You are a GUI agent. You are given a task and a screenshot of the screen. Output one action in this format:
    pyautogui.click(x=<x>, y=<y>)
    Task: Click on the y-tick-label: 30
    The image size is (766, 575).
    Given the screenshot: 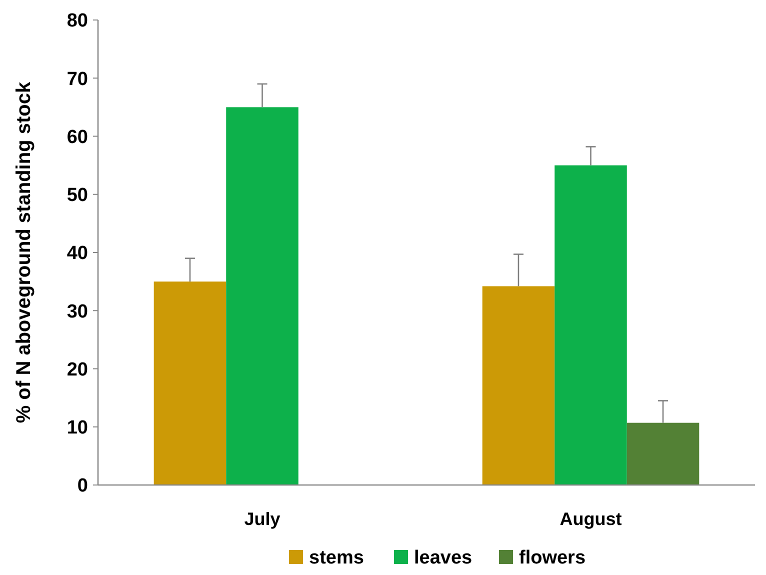 What is the action you would take?
    pyautogui.click(x=77, y=311)
    